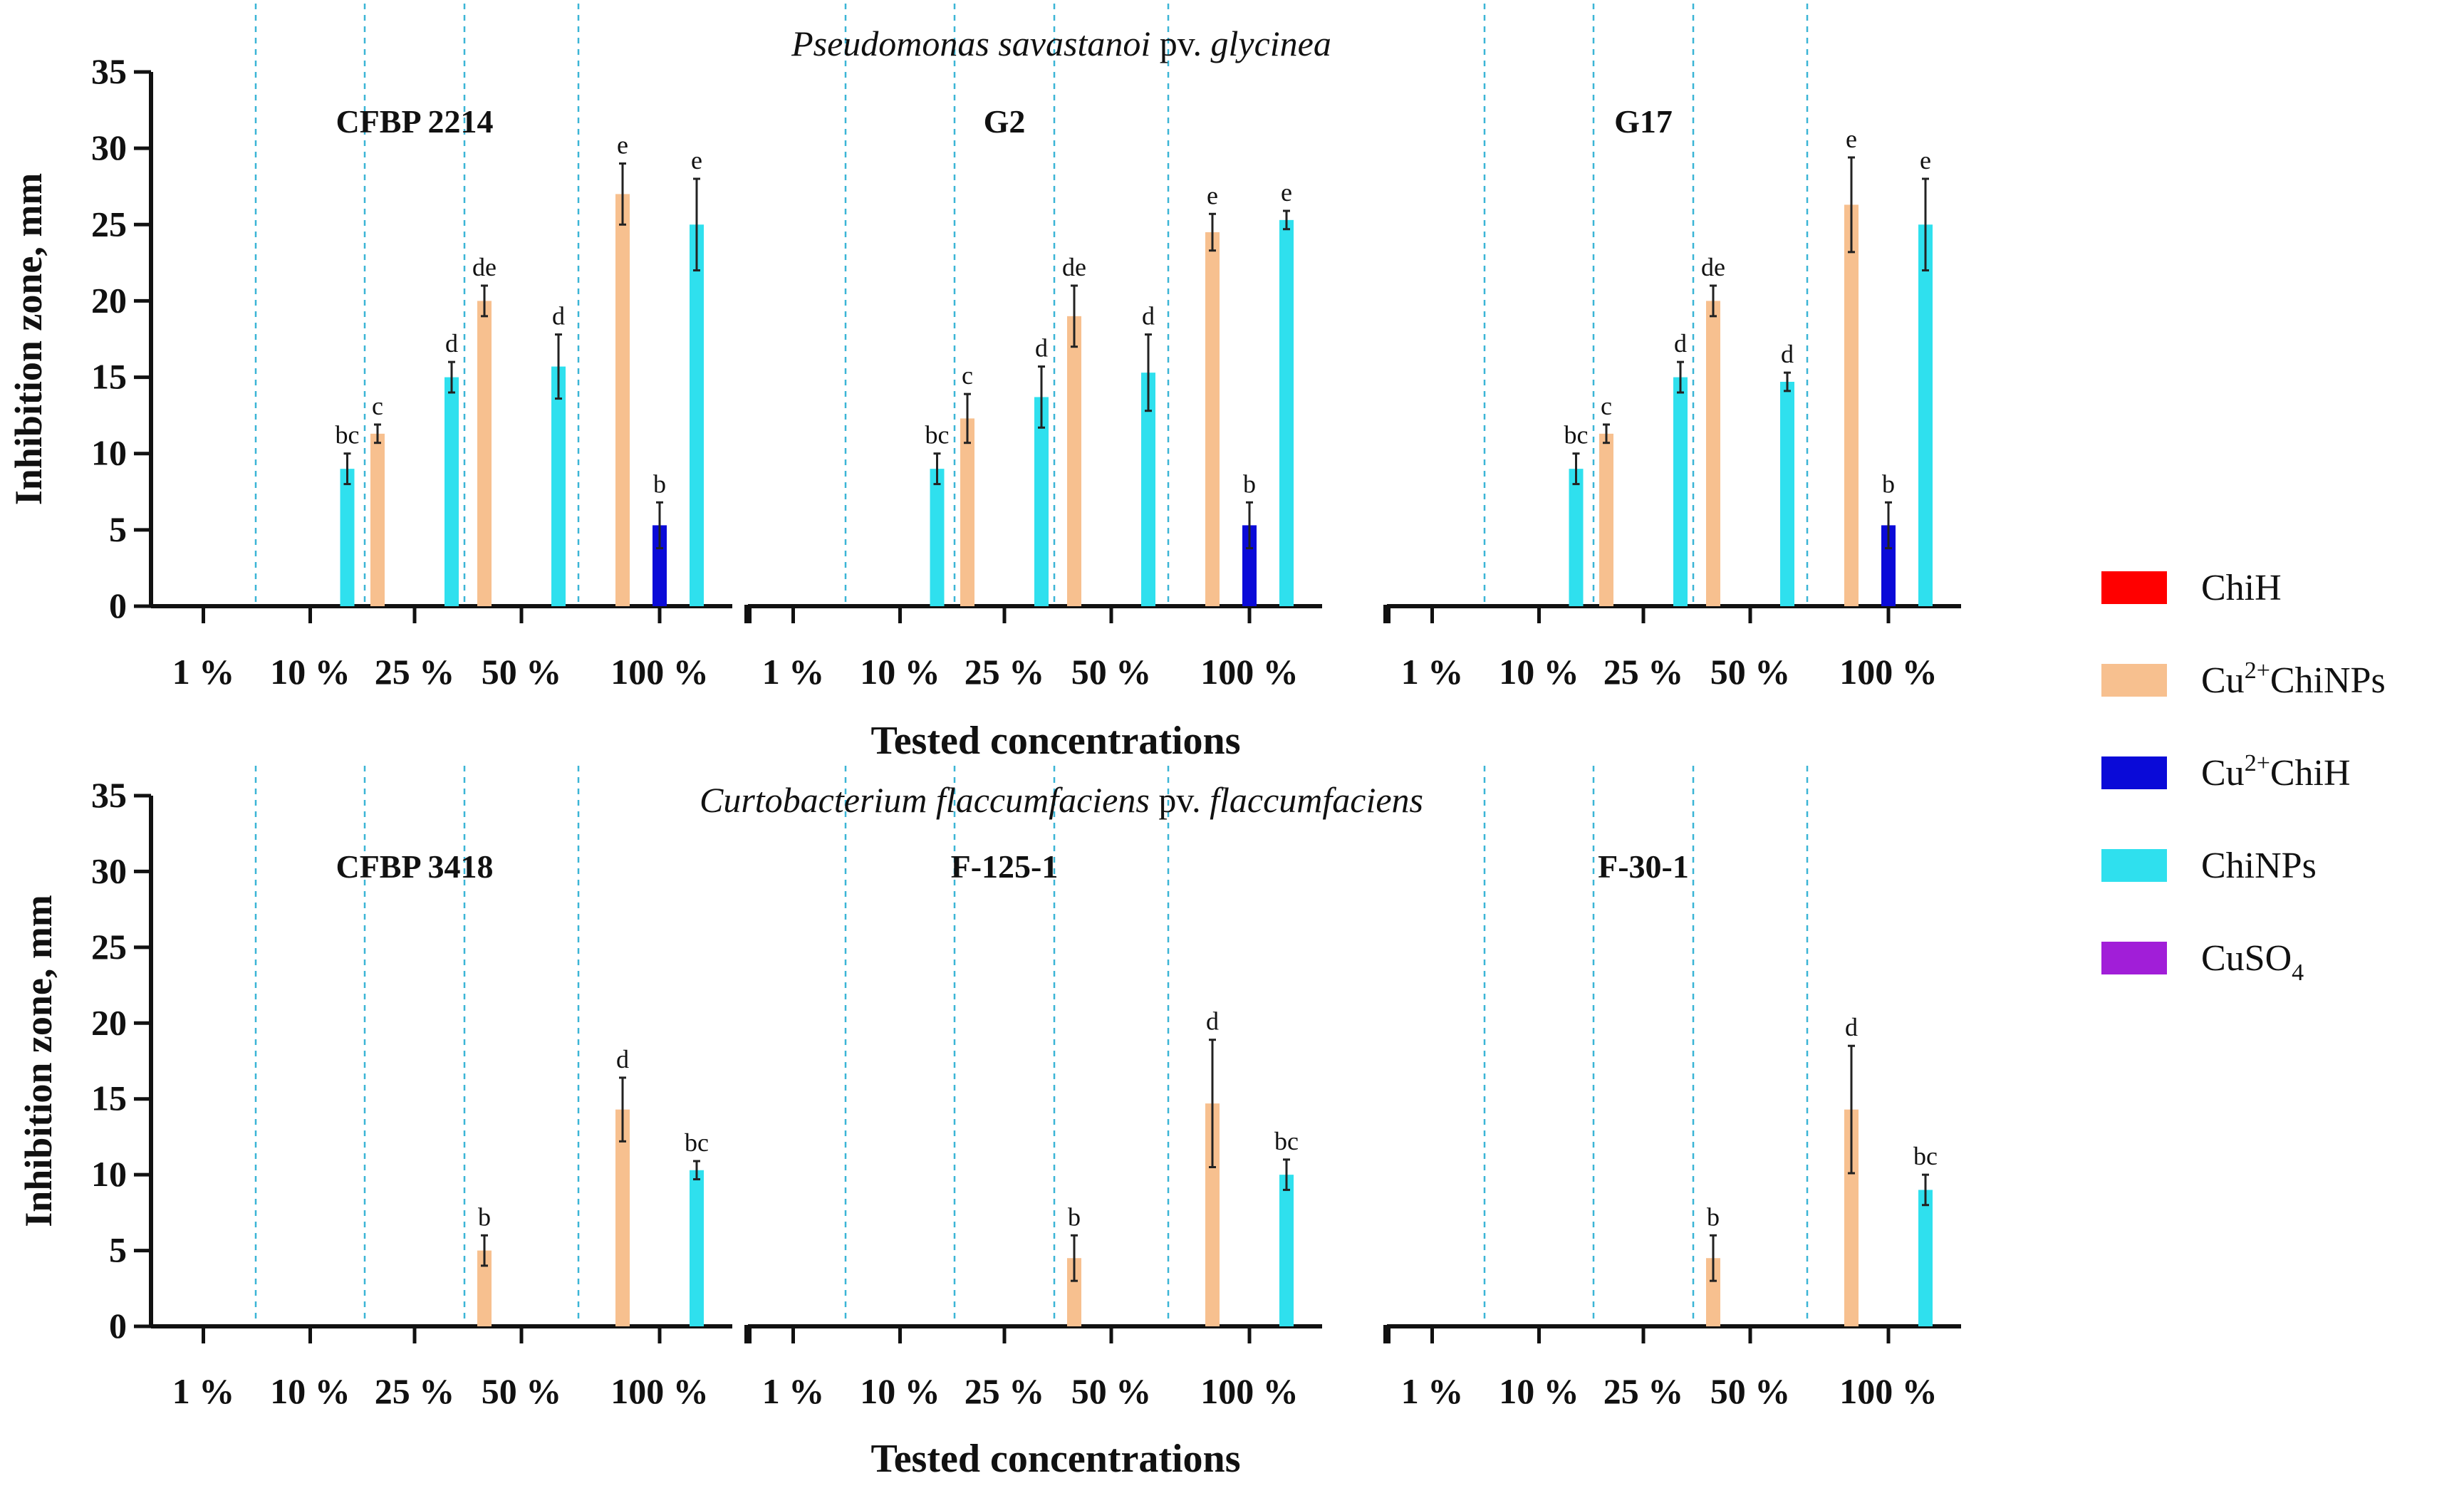 This screenshot has width=2464, height=1503. I want to click on legend-label: ChiH, so click(2241, 588).